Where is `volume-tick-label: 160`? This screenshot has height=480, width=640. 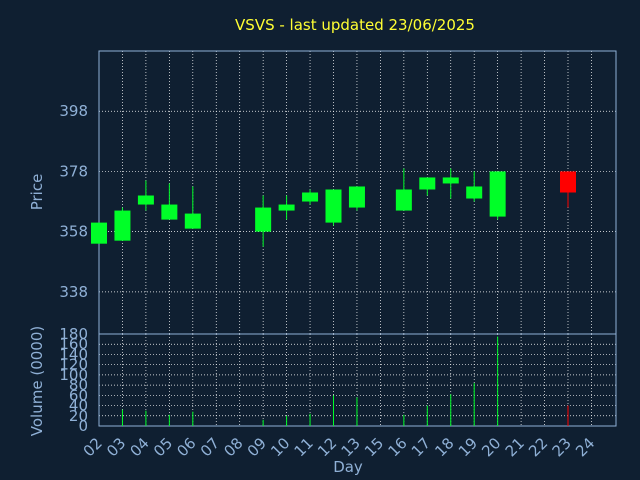
volume-tick-label: 160 is located at coordinates (73, 344).